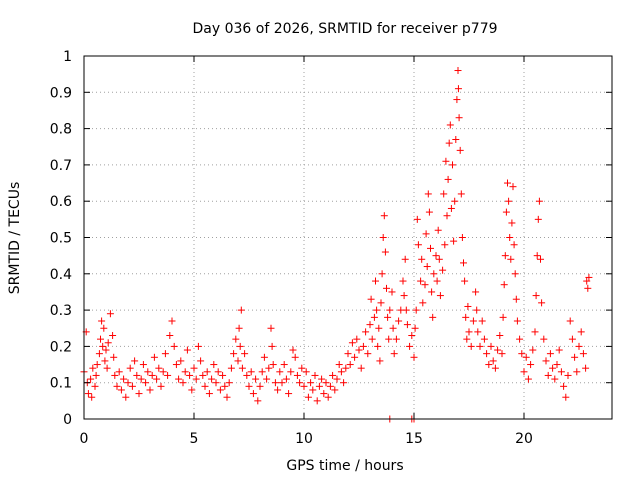 The width and height of the screenshot is (640, 480). Describe the element at coordinates (61, 202) in the screenshot. I see `y-tick-label: 0.6` at that location.